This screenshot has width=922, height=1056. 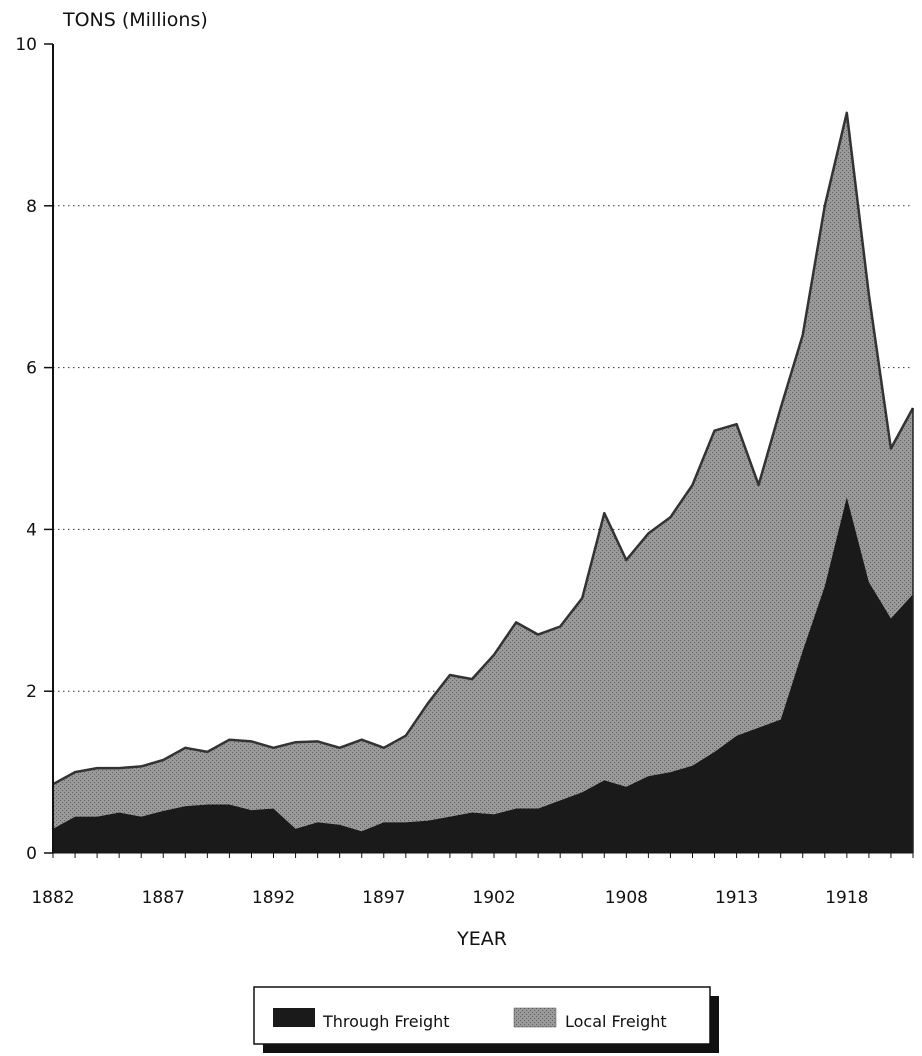 I want to click on legend-box, so click(x=482, y=1015).